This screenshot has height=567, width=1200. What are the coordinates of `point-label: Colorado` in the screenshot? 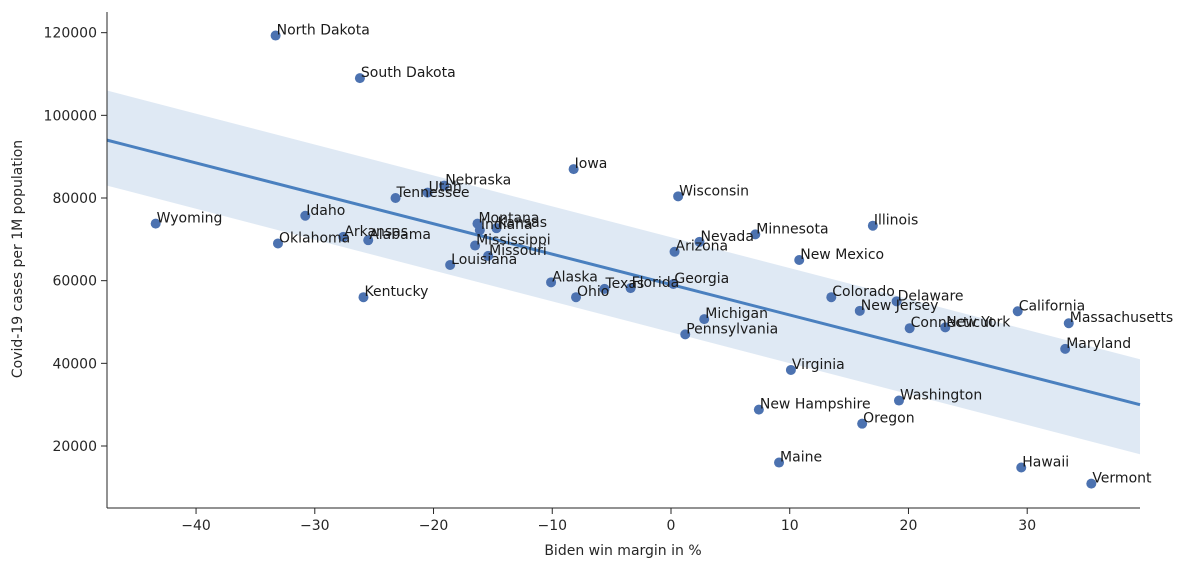 It's located at (863, 292).